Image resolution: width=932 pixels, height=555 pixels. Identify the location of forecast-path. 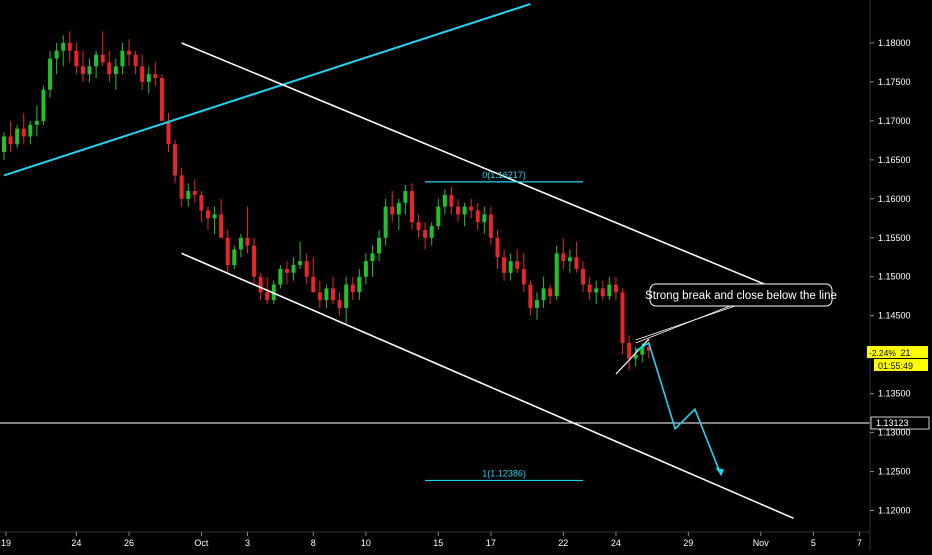
(678, 408).